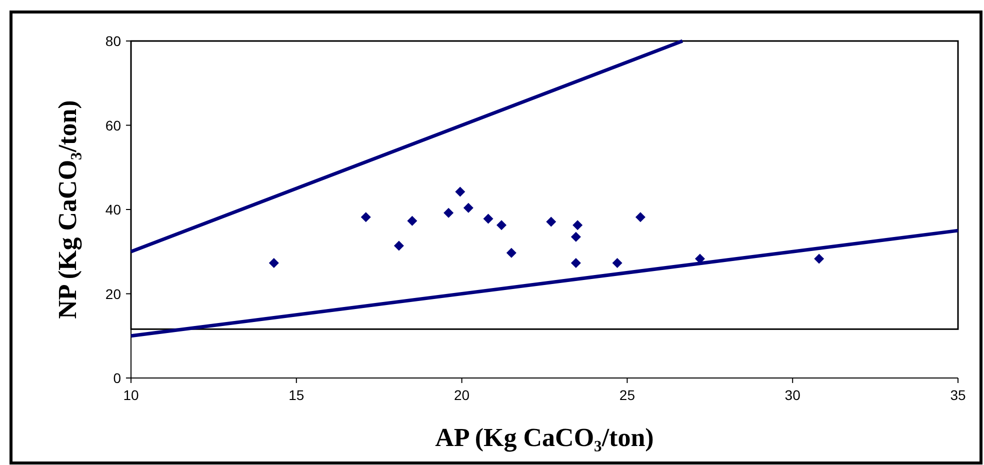  I want to click on x-tick-label: 15, so click(296, 395).